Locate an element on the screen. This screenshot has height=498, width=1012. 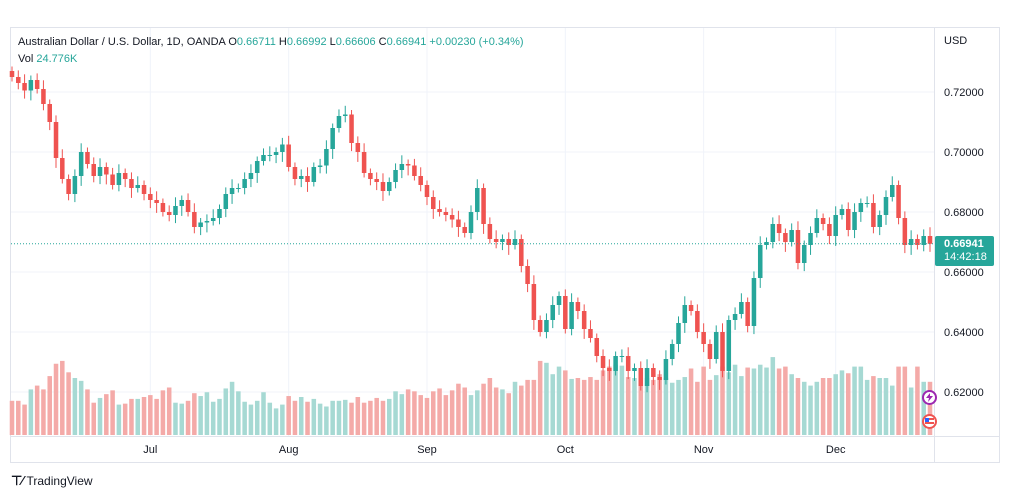
currency-label: USD is located at coordinates (956, 41).